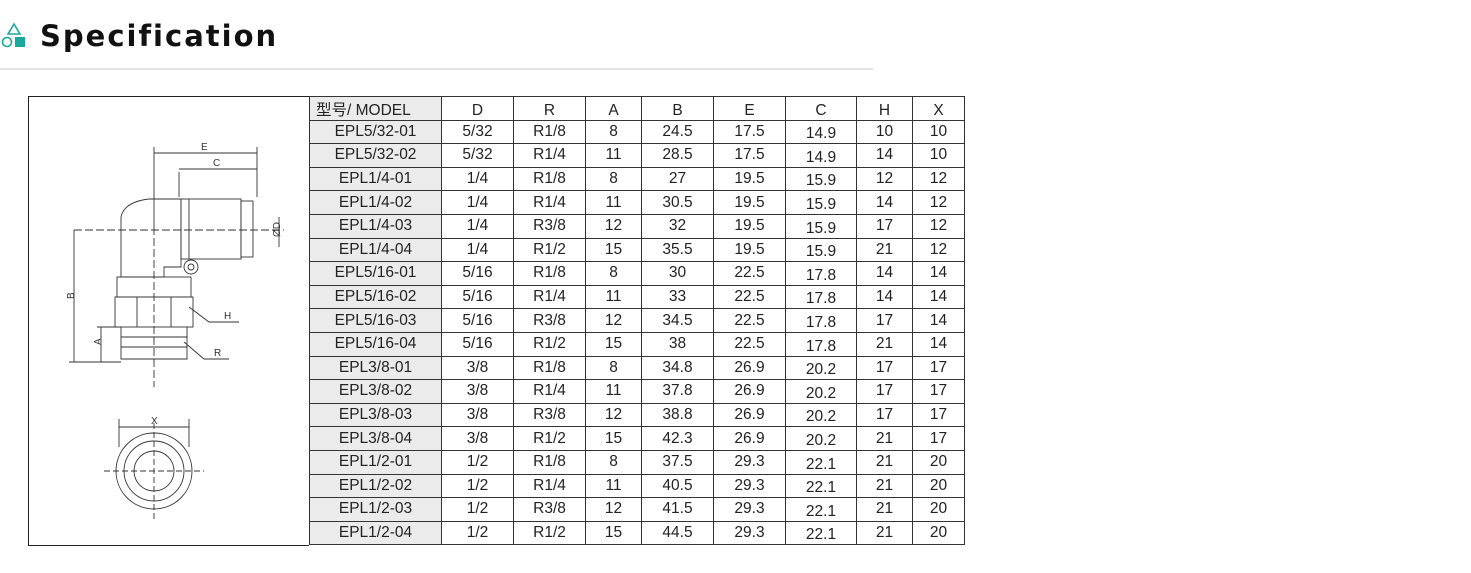  I want to click on table-row: EPL1/4-03 1/4 R3/8 12 32 19.5 15.9 17 12, so click(637, 226).